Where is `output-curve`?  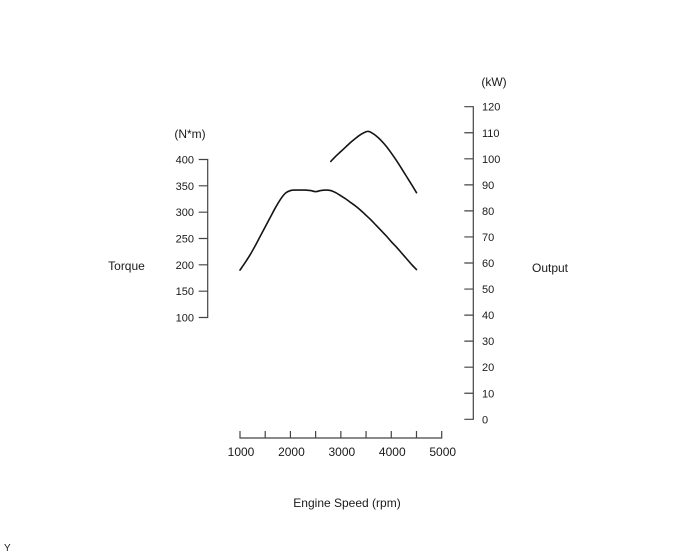
output-curve is located at coordinates (373, 162).